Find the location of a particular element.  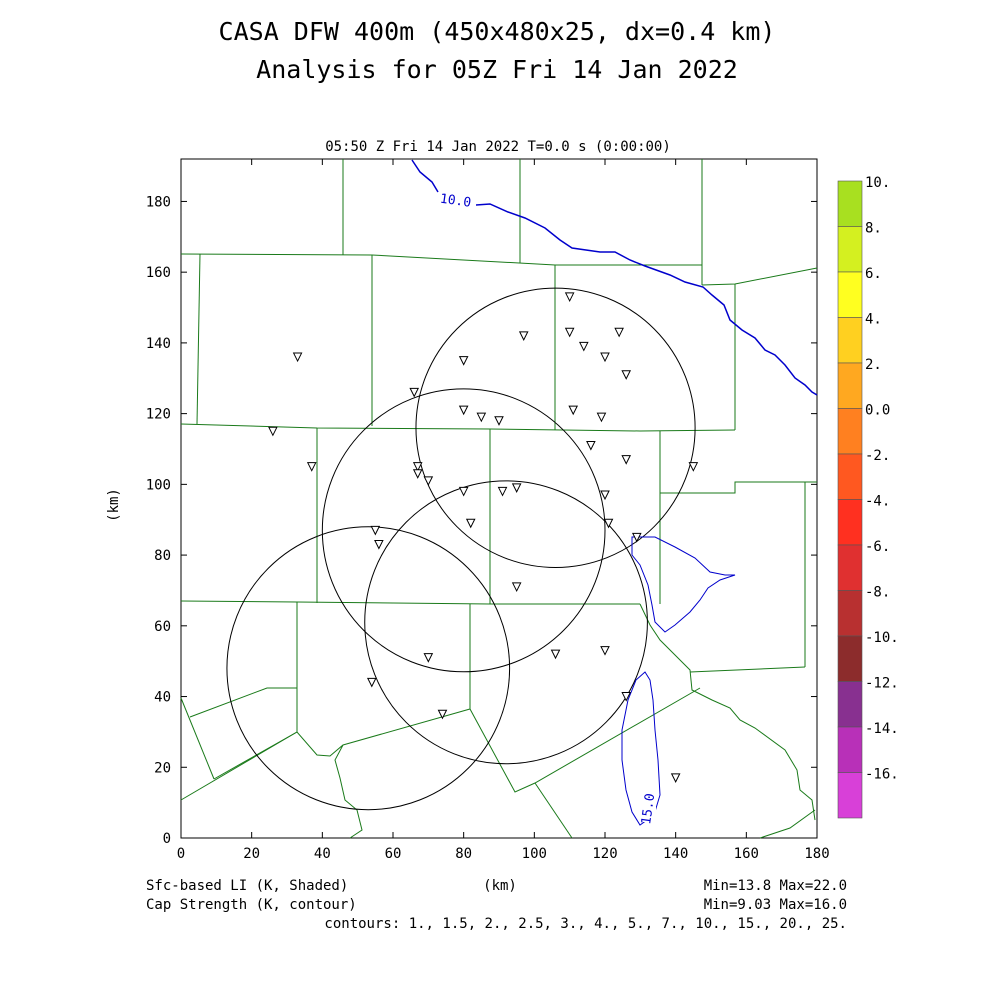

colorbar-label: -8. is located at coordinates (877, 593).